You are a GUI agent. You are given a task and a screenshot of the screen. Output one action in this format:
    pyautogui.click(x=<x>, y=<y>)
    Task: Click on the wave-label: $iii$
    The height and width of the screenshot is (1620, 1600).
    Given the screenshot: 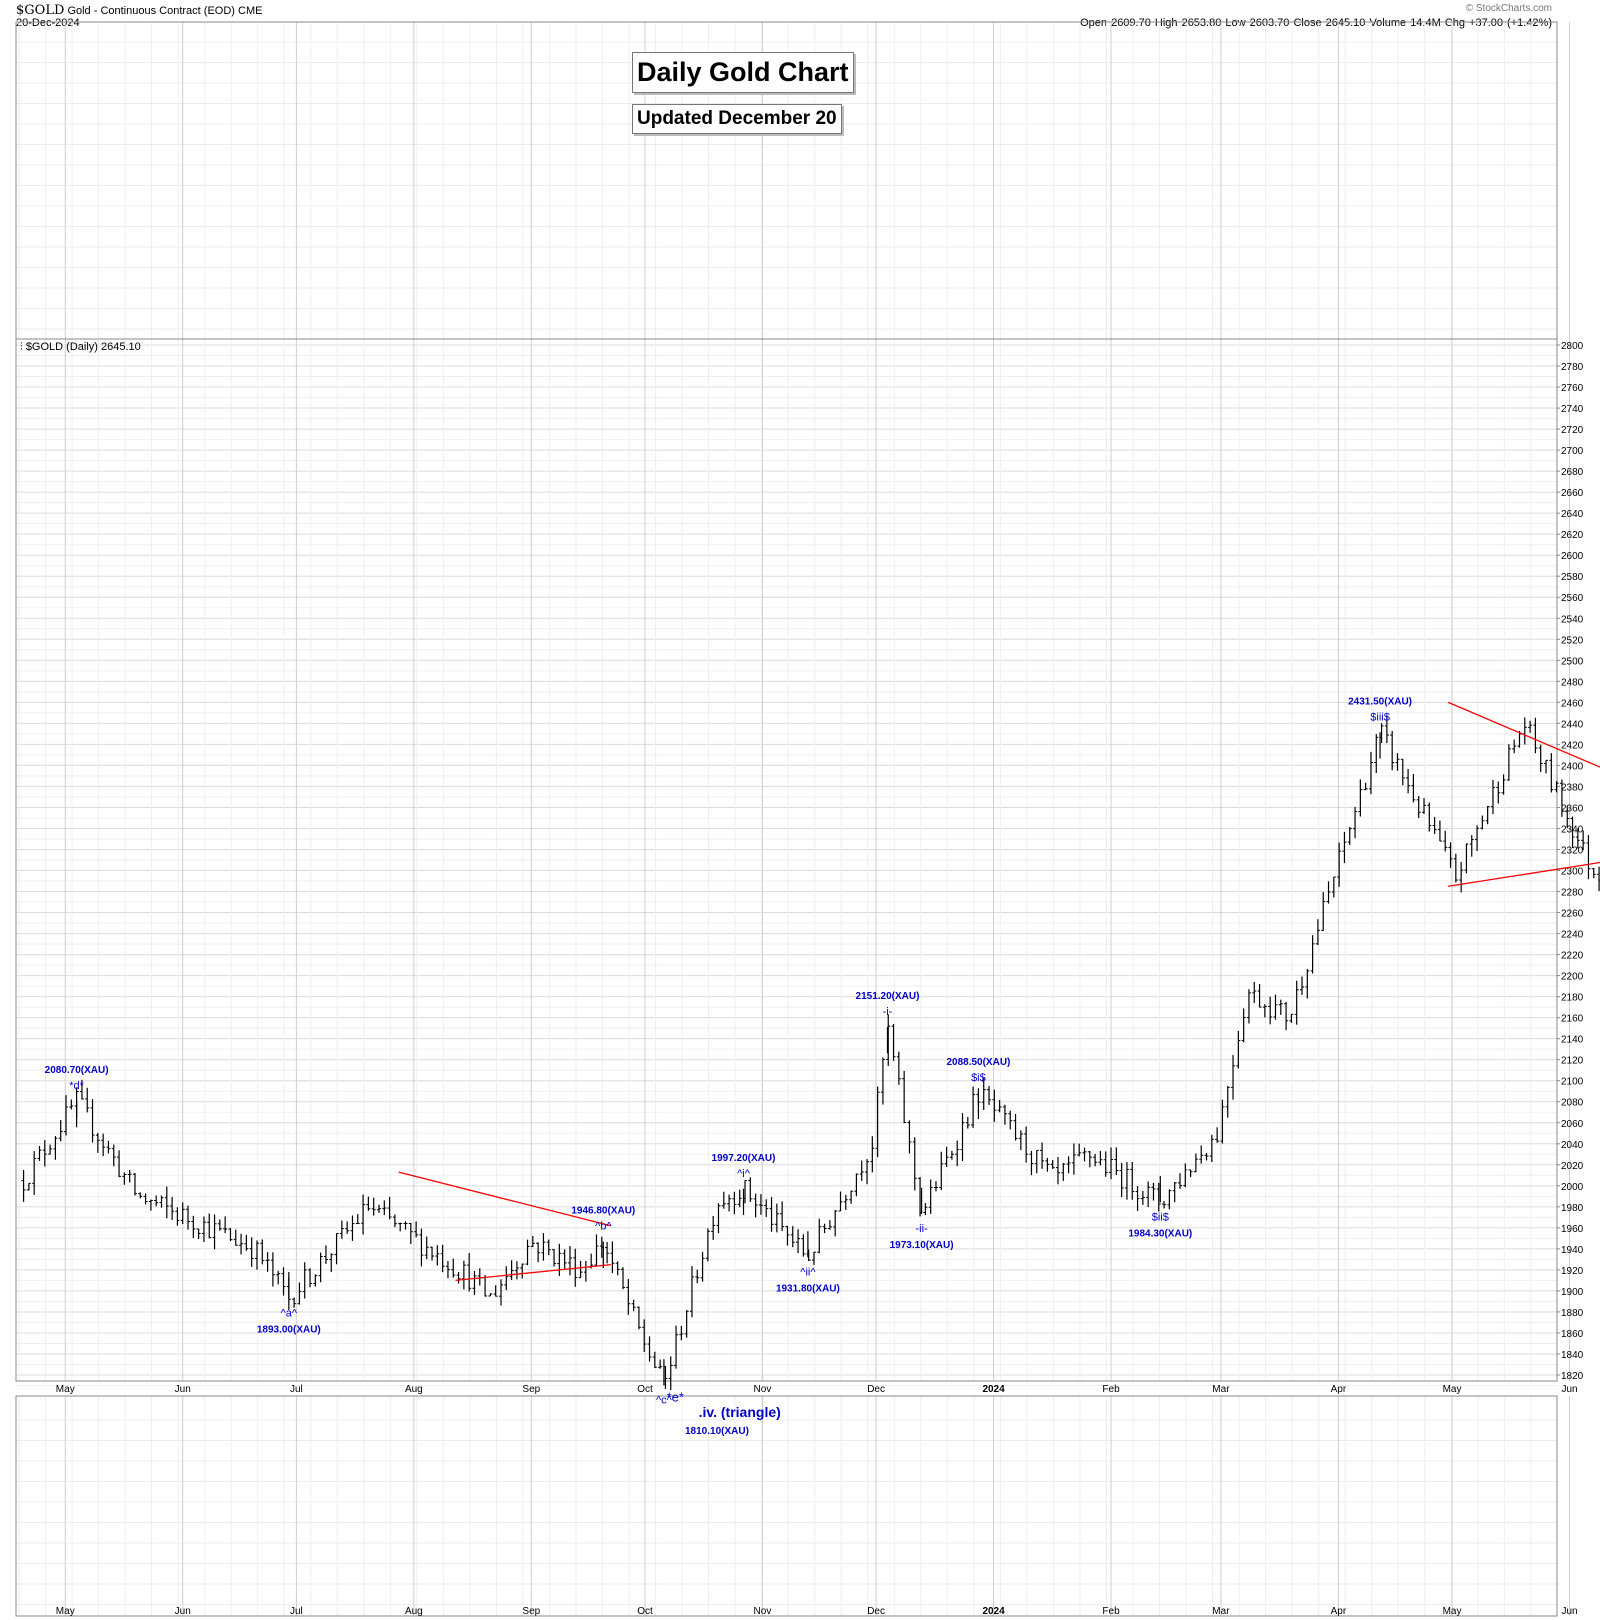 What is the action you would take?
    pyautogui.click(x=1380, y=717)
    